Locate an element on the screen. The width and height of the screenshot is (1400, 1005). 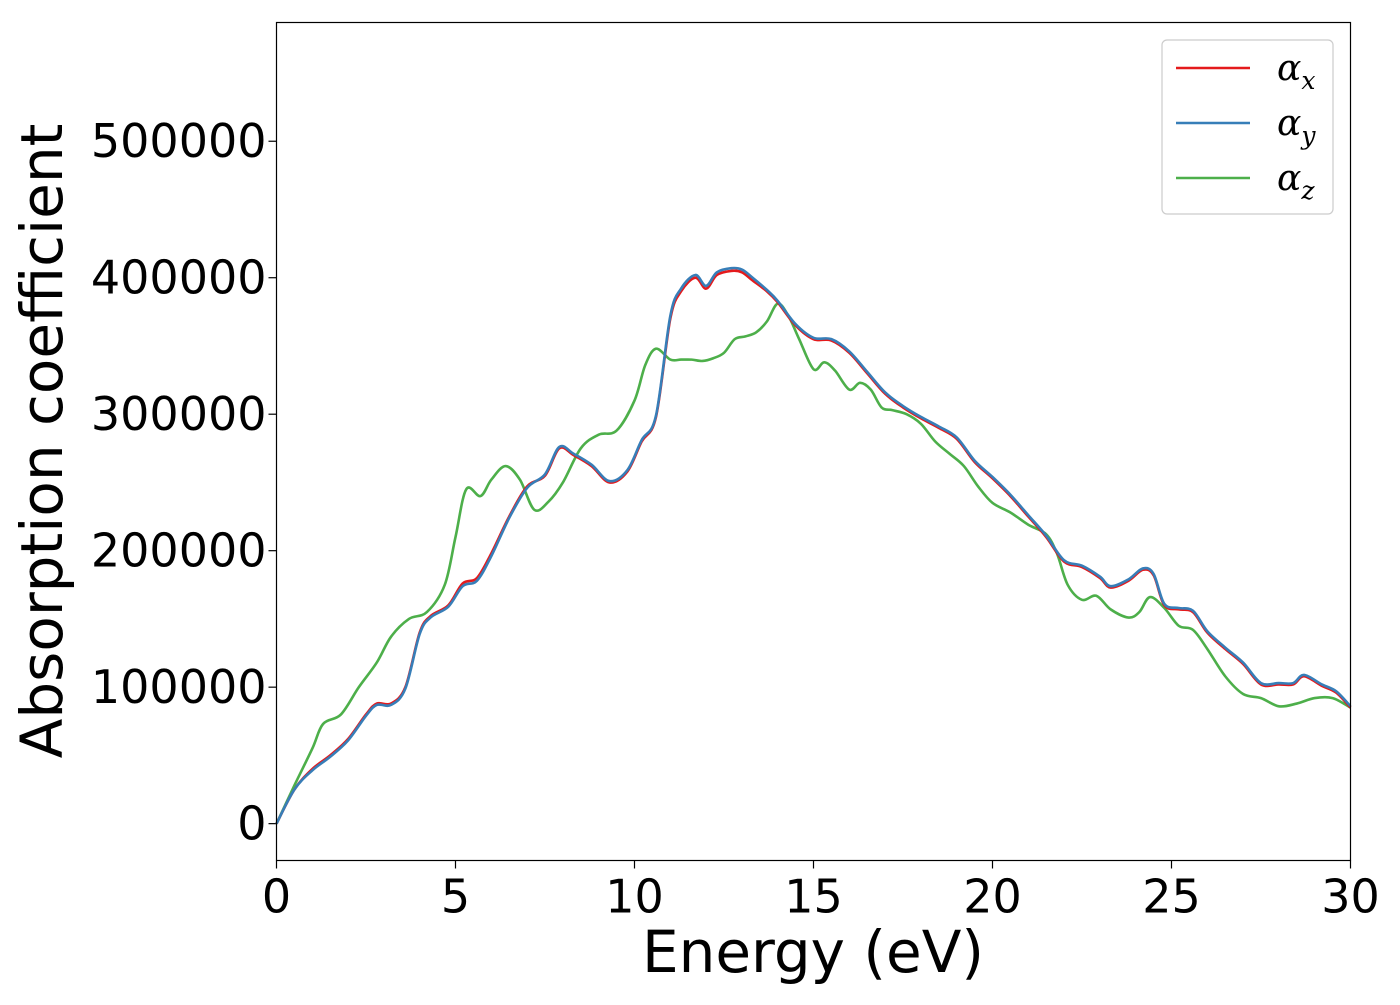
legend-label-subscript: y is located at coordinates (1308, 135).